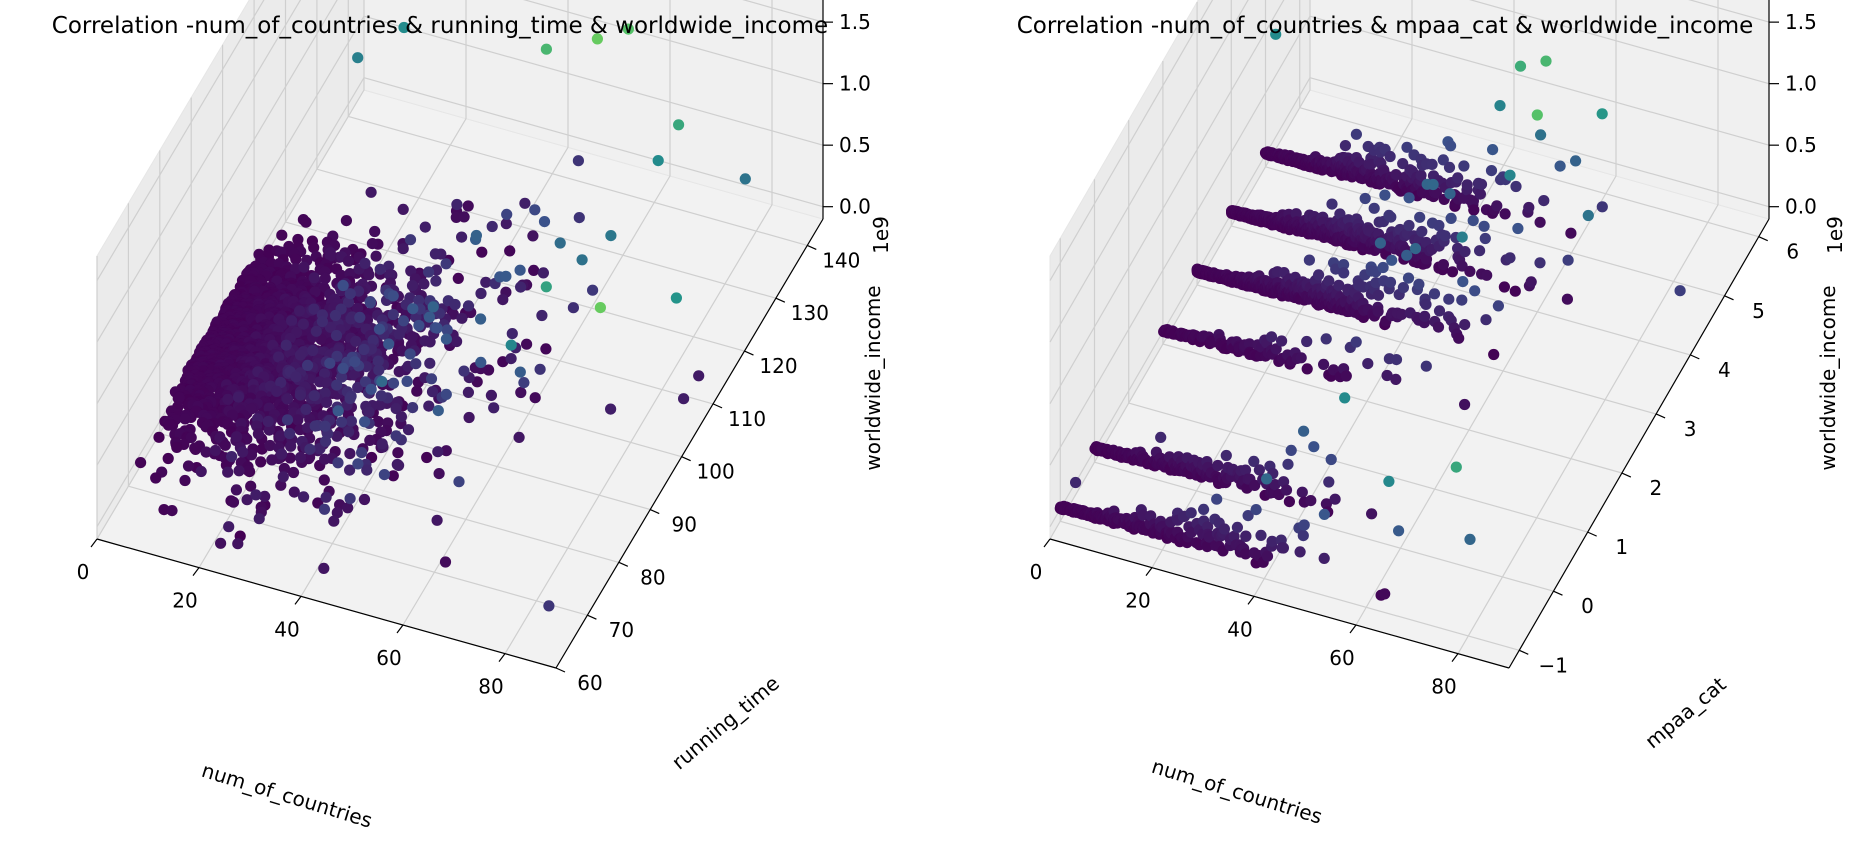  Describe the element at coordinates (747, 419) in the screenshot. I see `y-tick-label: 110` at that location.